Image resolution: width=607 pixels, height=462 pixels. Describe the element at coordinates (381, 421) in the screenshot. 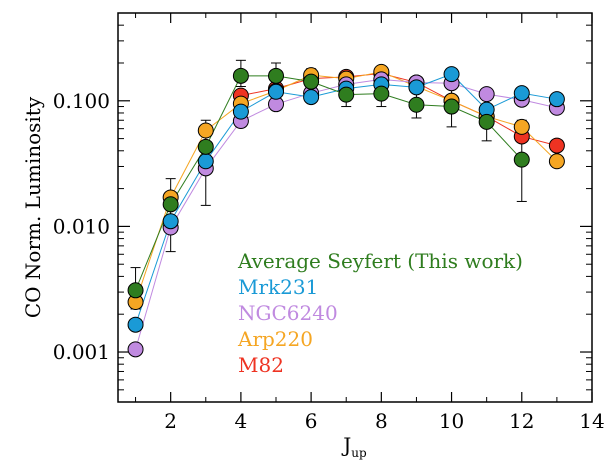

I see `x-tick-label: 8` at that location.